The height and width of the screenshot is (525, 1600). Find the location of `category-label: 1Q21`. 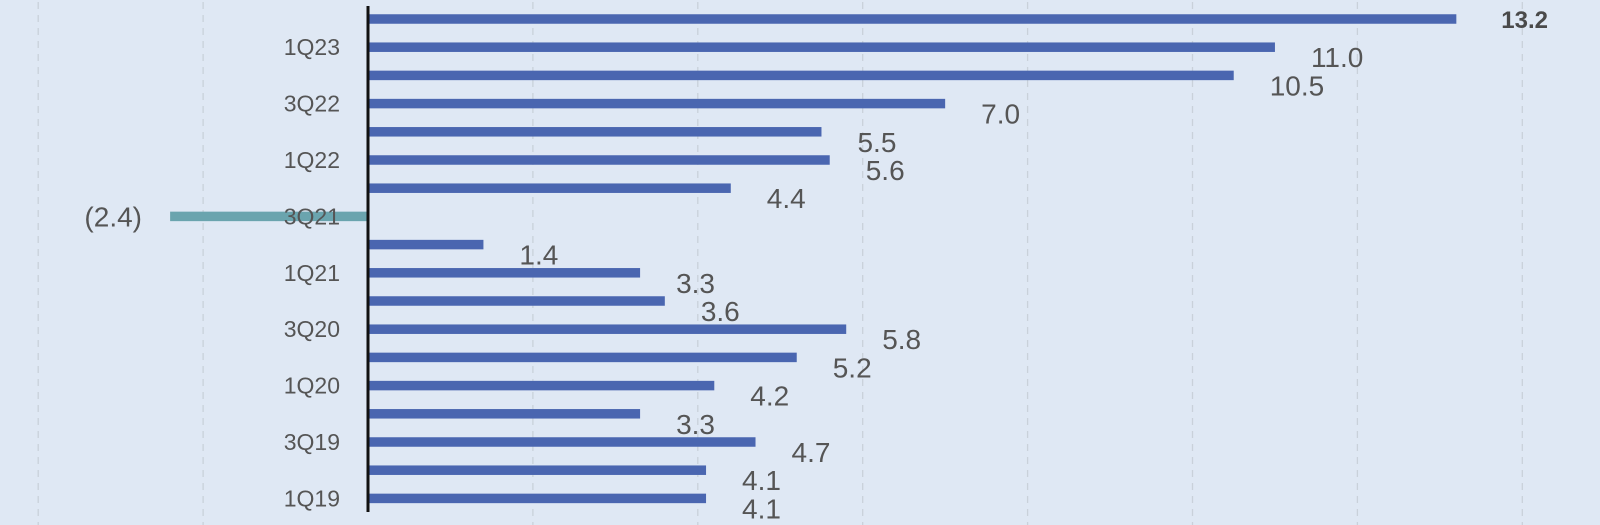

category-label: 1Q21 is located at coordinates (312, 273).